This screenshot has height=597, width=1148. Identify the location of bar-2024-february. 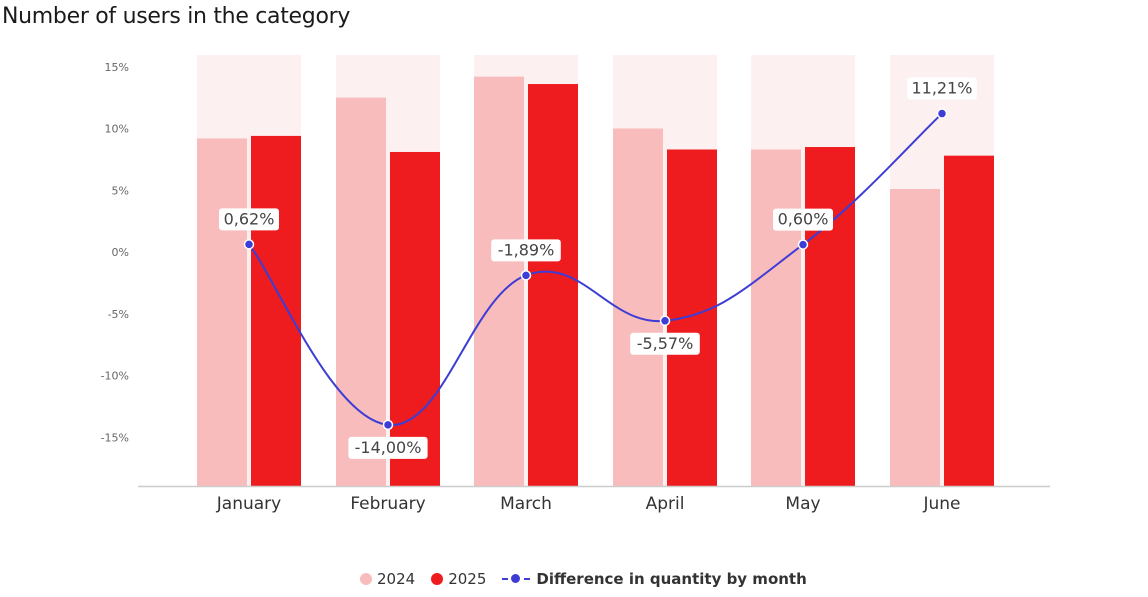
(361, 291).